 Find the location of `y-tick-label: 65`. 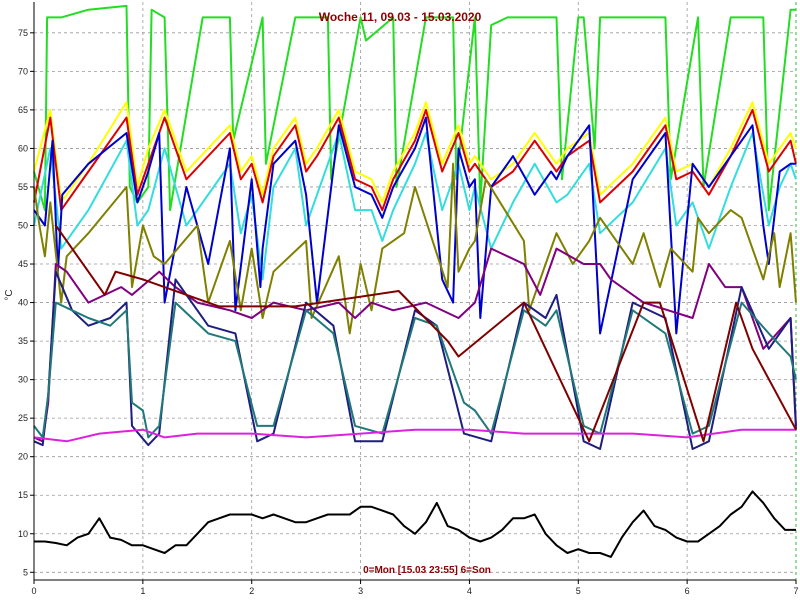

y-tick-label: 65 is located at coordinates (23, 110).